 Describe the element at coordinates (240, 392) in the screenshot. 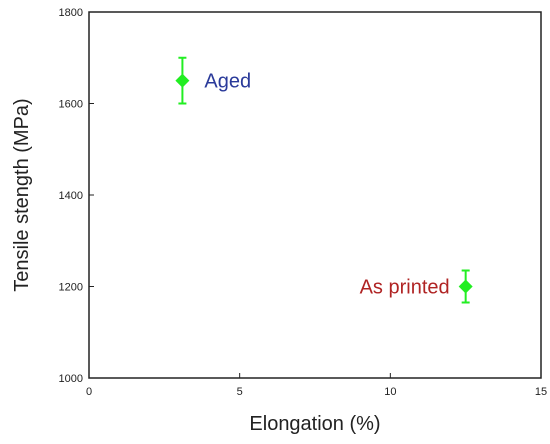

I see `x-tick-label-1: 5` at that location.